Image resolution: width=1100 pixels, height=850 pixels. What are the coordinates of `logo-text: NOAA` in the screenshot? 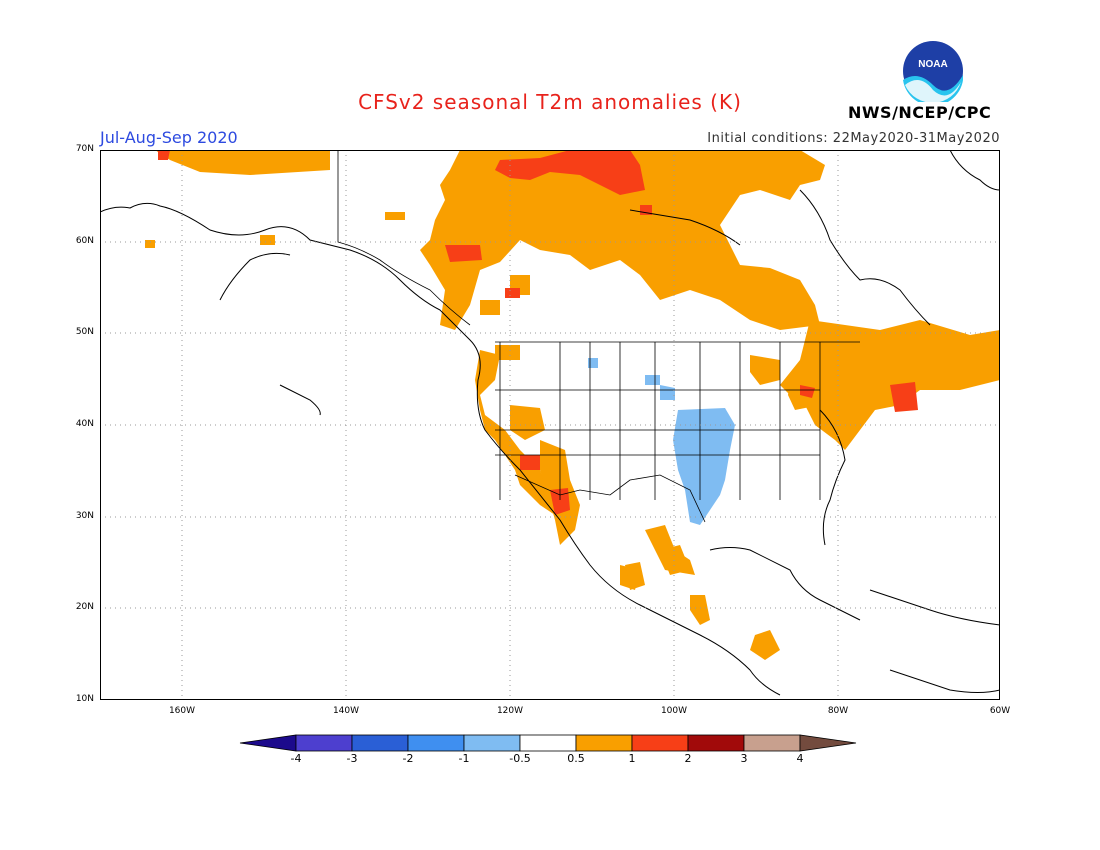 It's located at (932, 64).